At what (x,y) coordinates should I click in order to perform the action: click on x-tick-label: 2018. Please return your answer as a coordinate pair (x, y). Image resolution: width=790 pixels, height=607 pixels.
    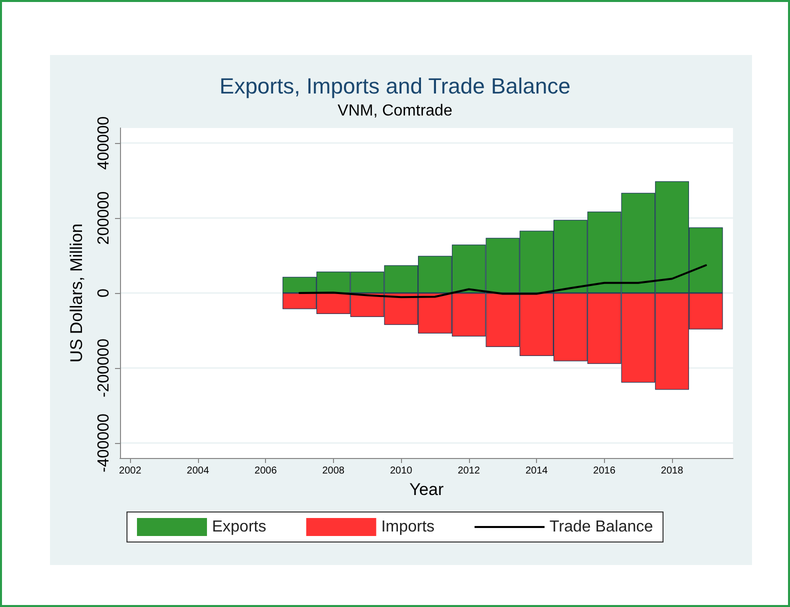
    Looking at the image, I should click on (672, 471).